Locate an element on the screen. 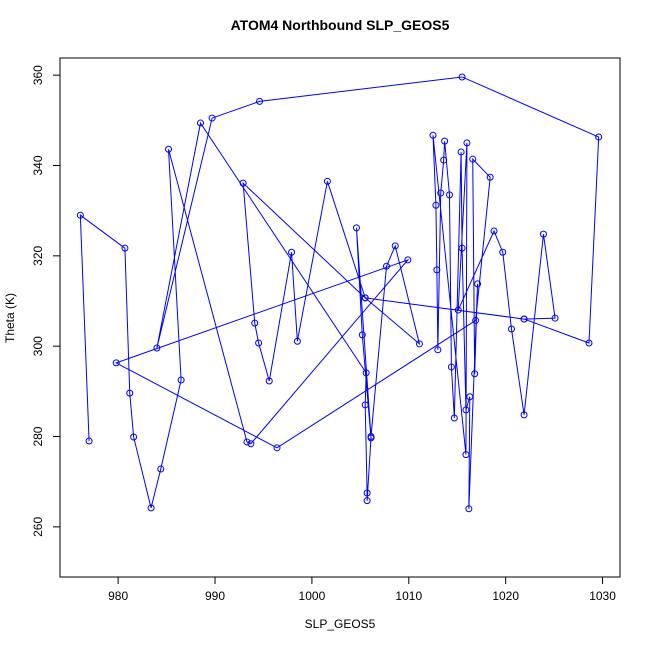 The image size is (650, 655). x-tick-label: 1010 is located at coordinates (408, 596).